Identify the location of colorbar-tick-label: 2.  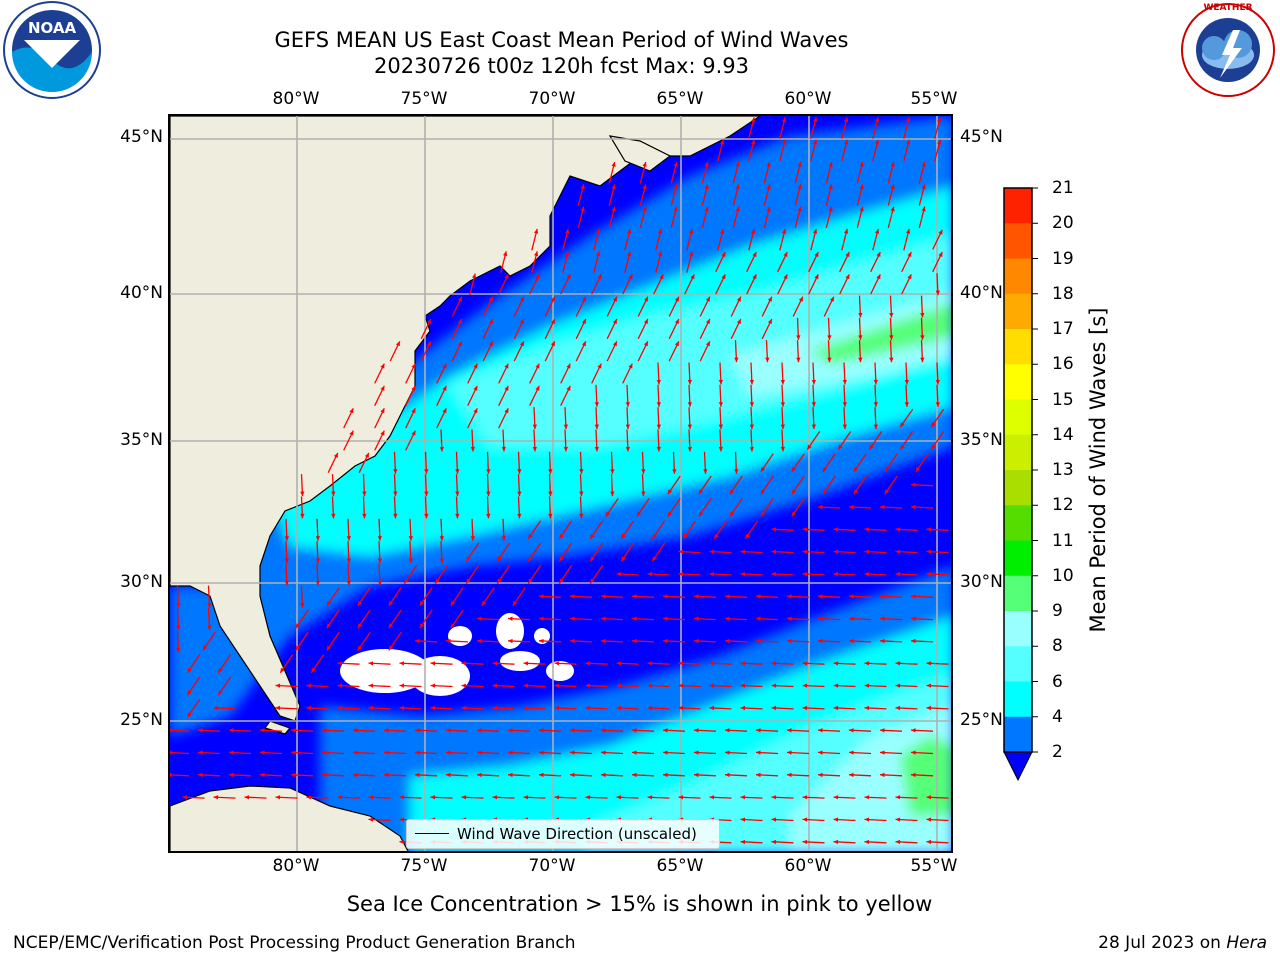
(1057, 752).